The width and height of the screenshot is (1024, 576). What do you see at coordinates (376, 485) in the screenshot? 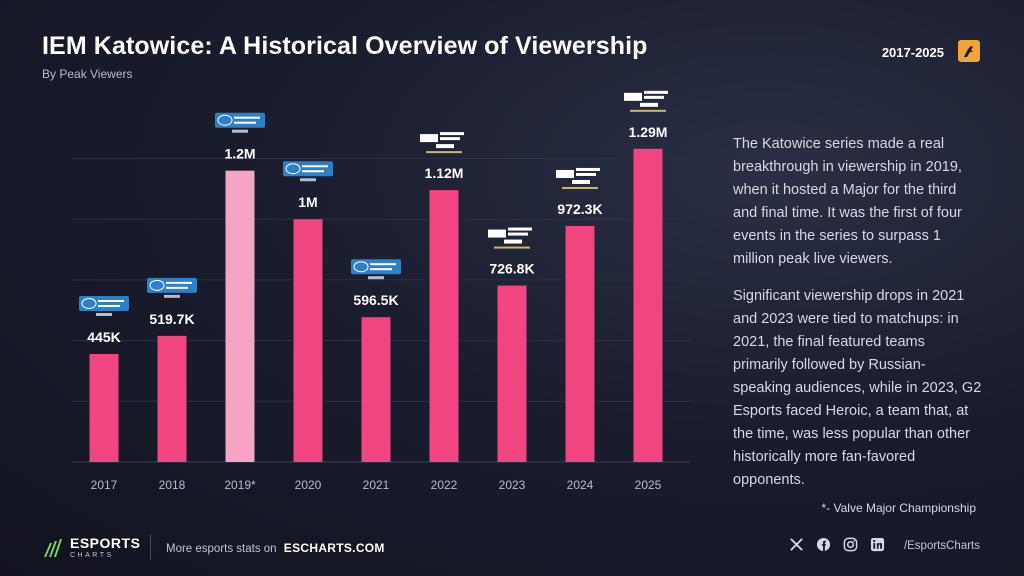
I see `x-tick-label: 2021` at bounding box center [376, 485].